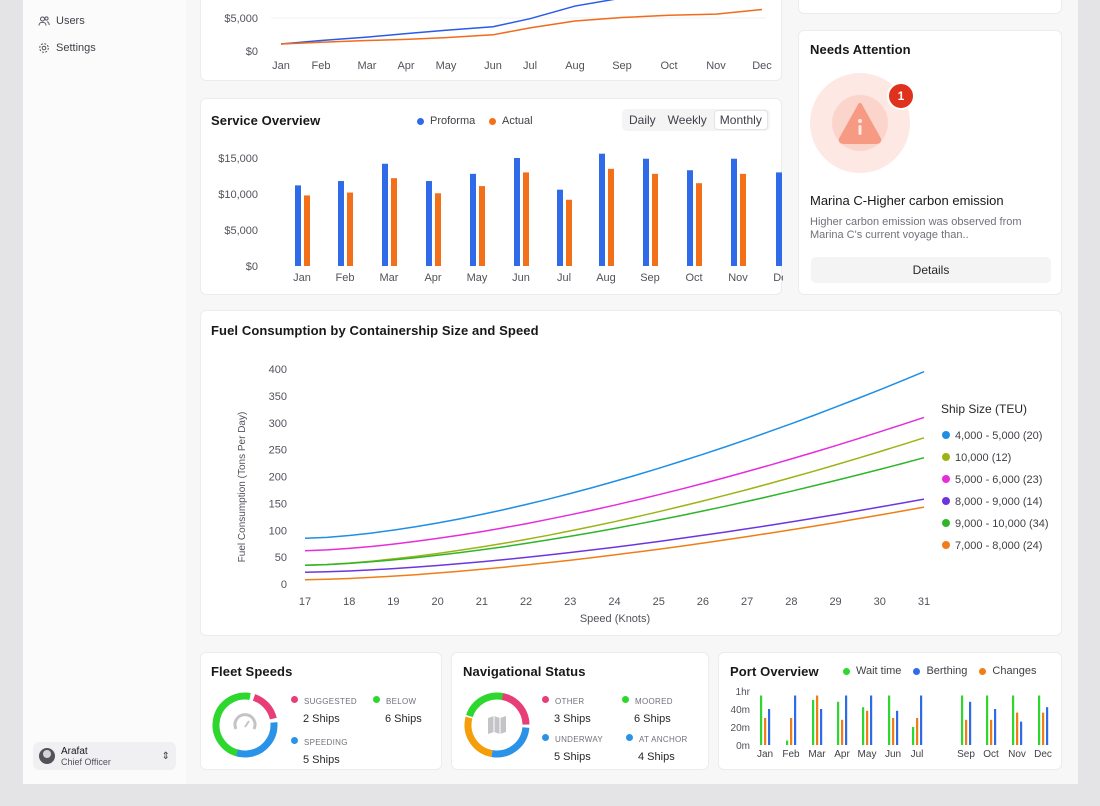 The image size is (1100, 806). I want to click on x-tick-label: 23, so click(570, 602).